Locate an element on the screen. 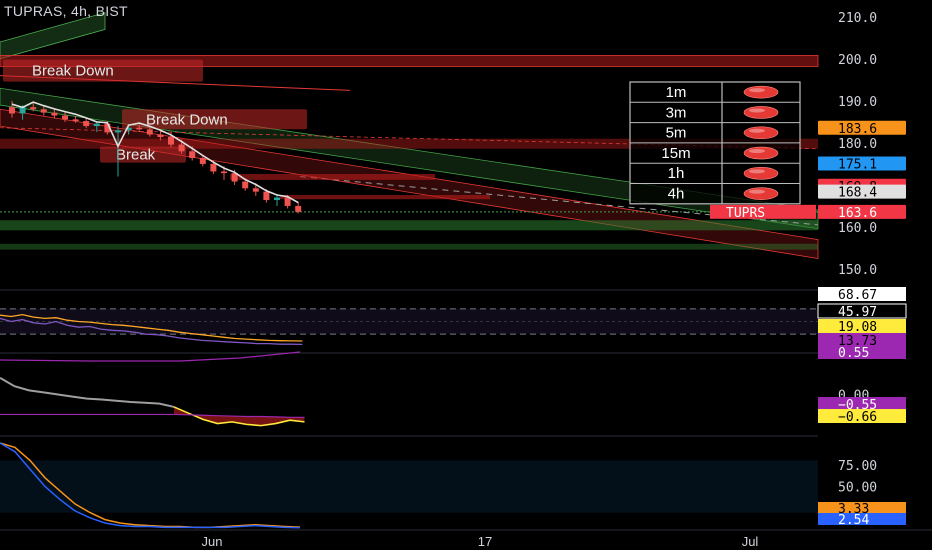 This screenshot has width=932, height=550. macd-value-label: 0.55 is located at coordinates (853, 353).